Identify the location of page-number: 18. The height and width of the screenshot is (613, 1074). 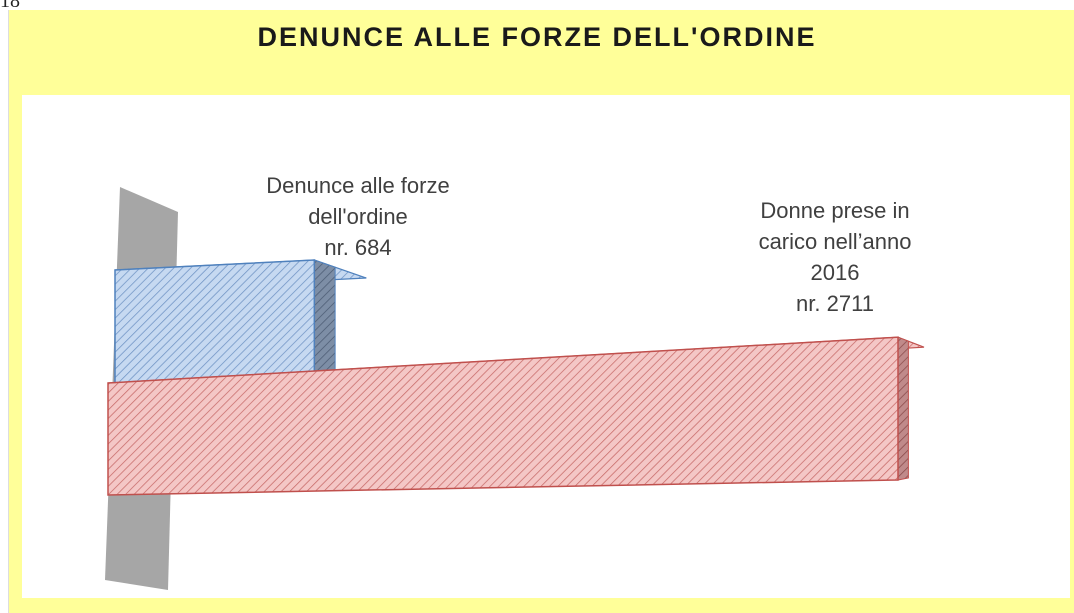
(10, 6).